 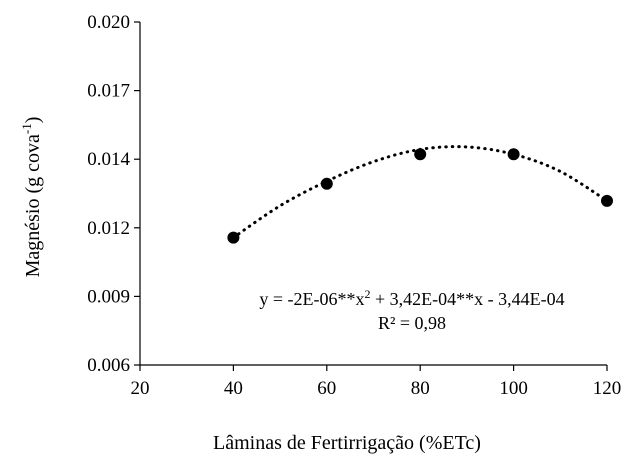 What do you see at coordinates (376, 382) in the screenshot?
I see `x-axis-ticks: 20 40 60 80 100 120` at bounding box center [376, 382].